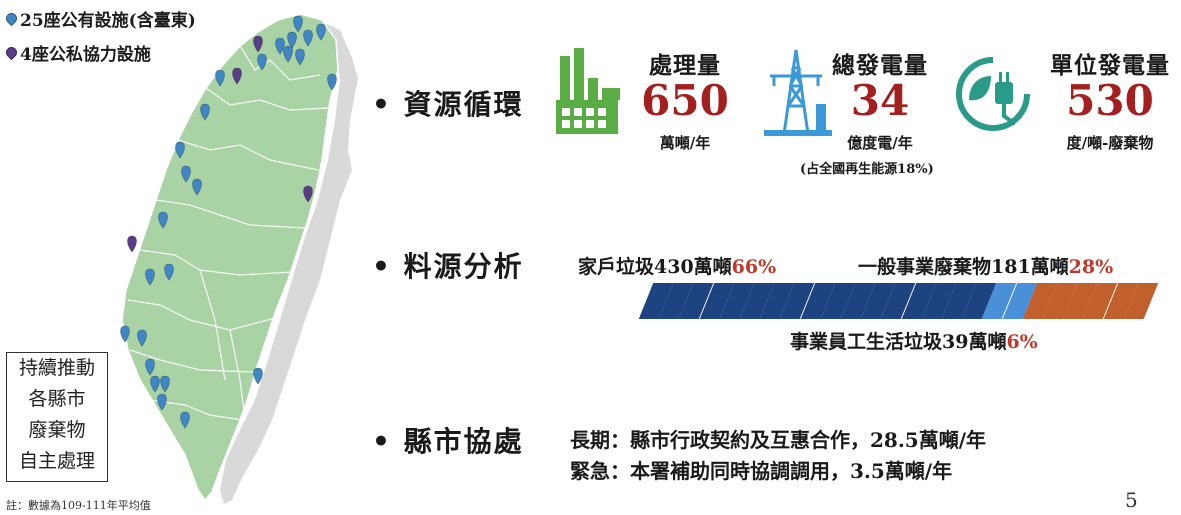  What do you see at coordinates (963, 267) in the screenshot?
I see `business-waste-text: 一般事業廢棄物181萬噸` at bounding box center [963, 267].